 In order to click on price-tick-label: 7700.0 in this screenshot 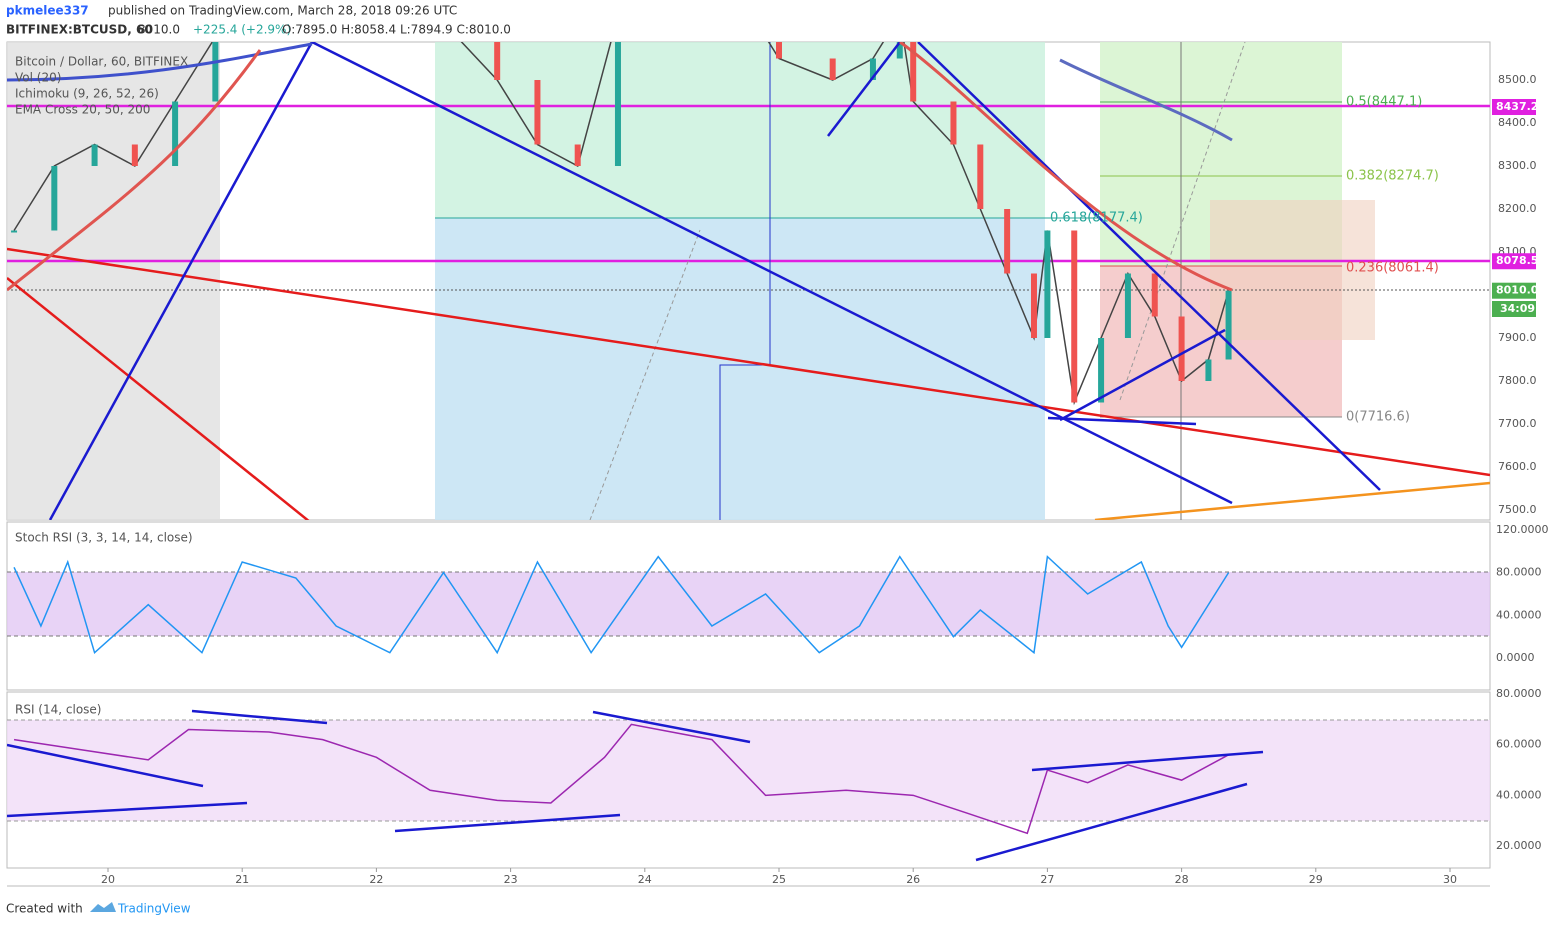, I will do `click(1517, 423)`.